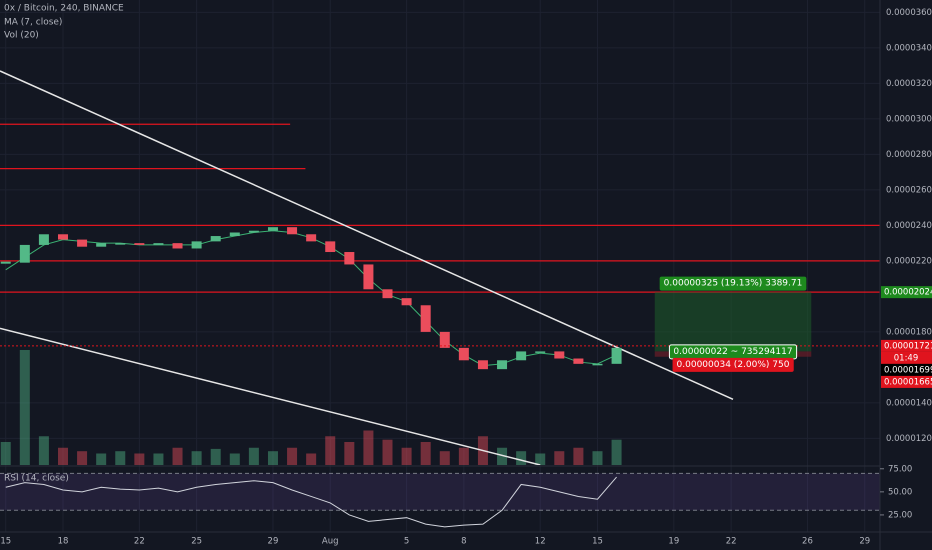  What do you see at coordinates (900, 469) in the screenshot?
I see `rsi-tick-label: 75.00` at bounding box center [900, 469].